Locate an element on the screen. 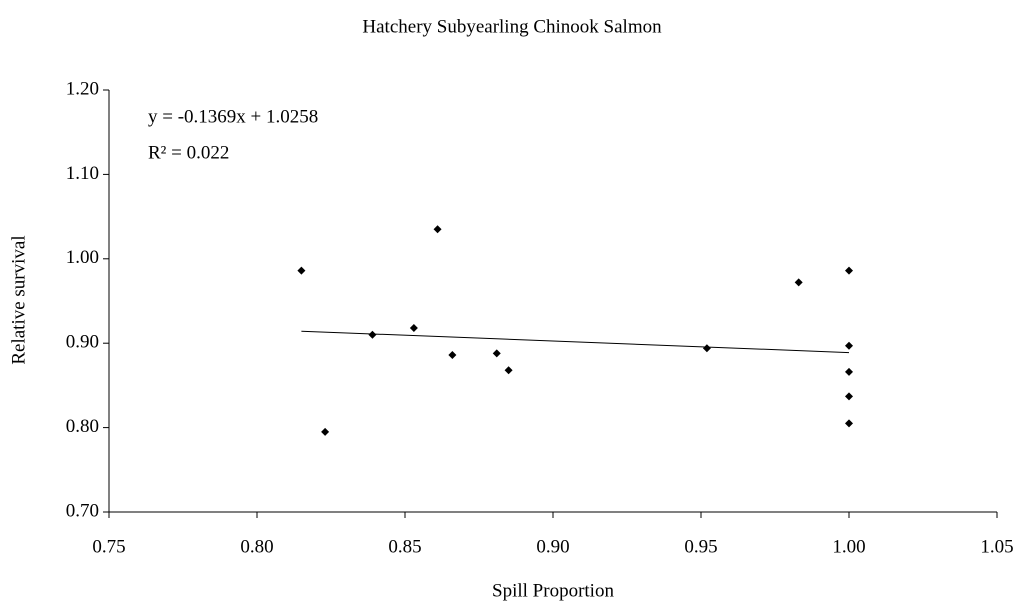  y-tick-label: 0.80 is located at coordinates (82, 426).